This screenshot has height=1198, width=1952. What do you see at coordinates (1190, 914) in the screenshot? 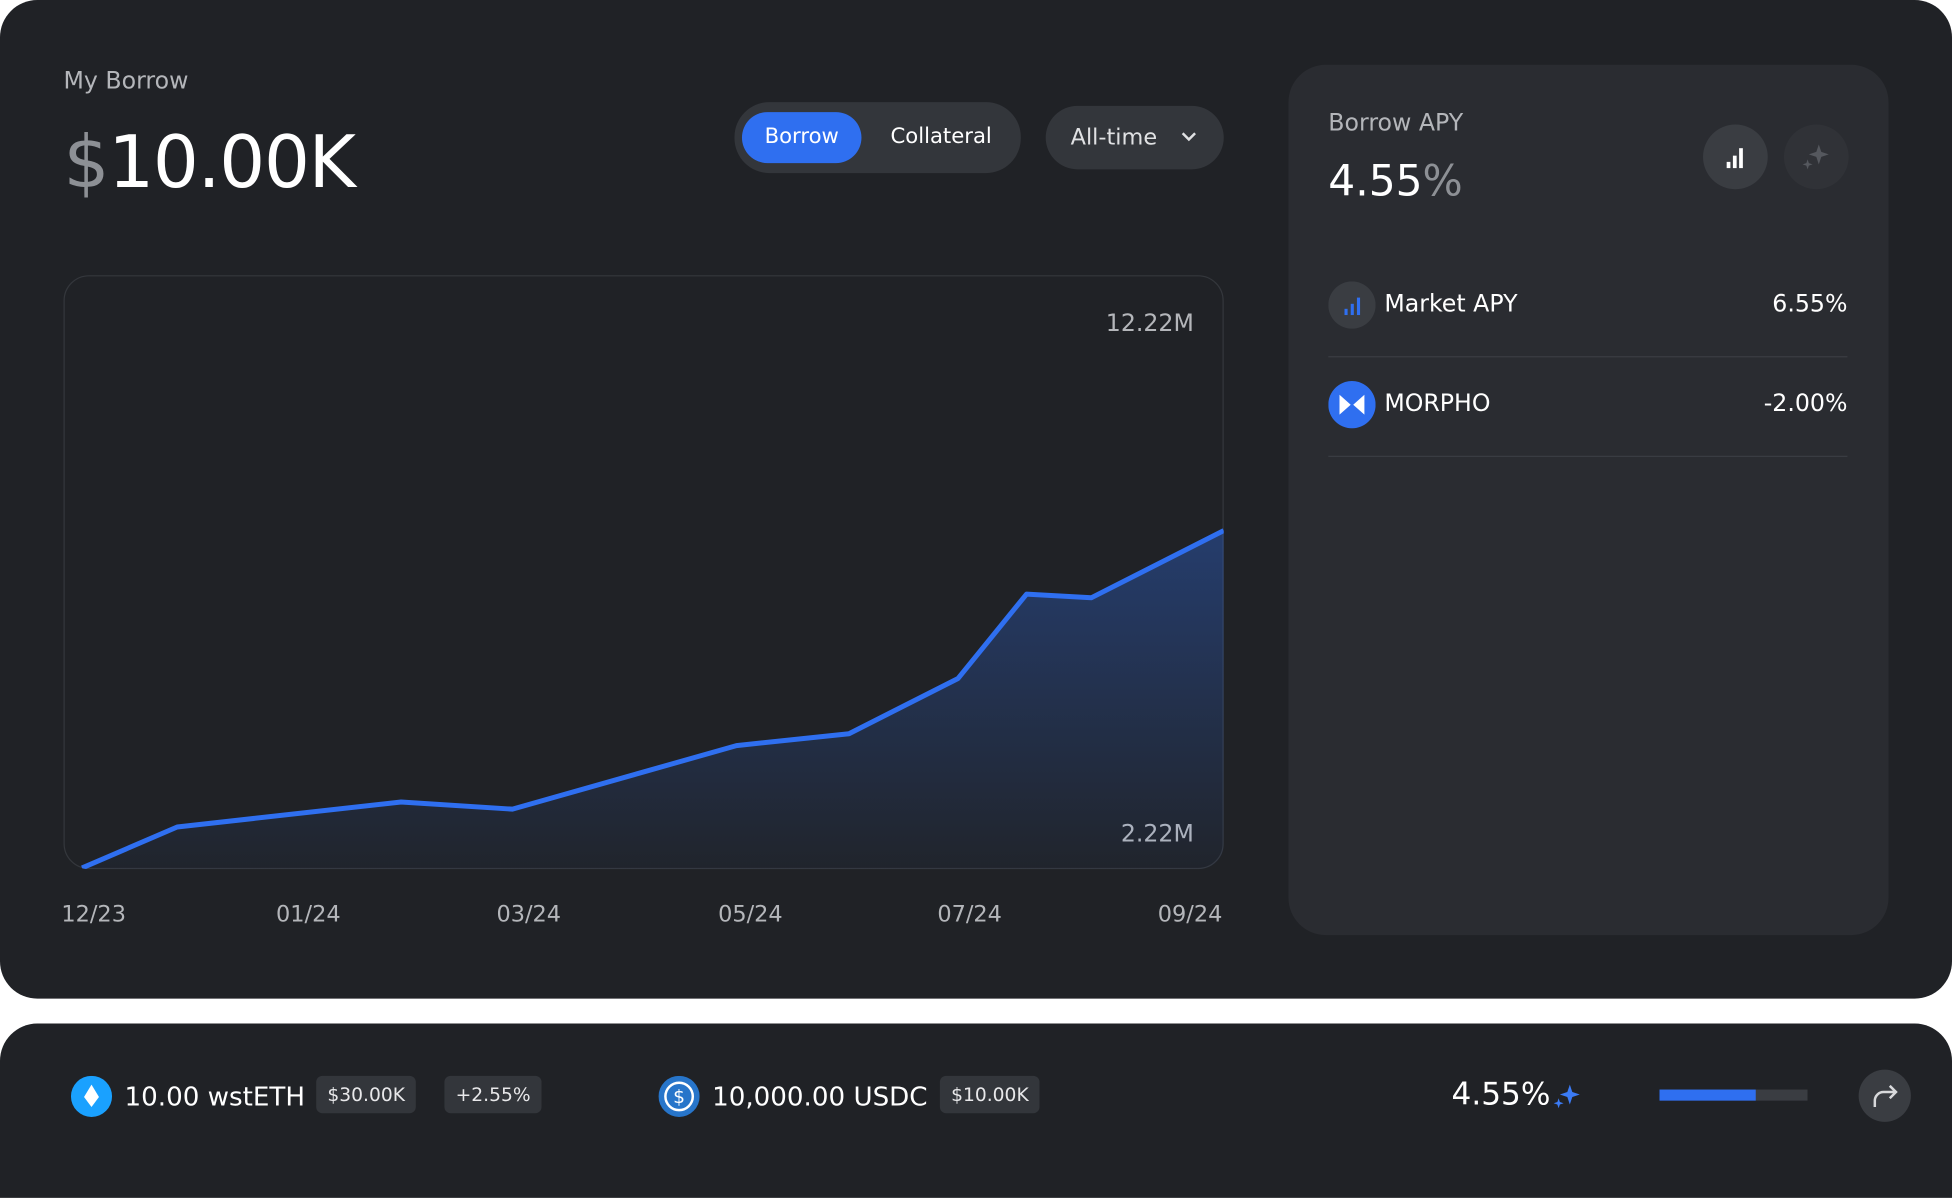
I see `x-tick-label: 09/24` at bounding box center [1190, 914].